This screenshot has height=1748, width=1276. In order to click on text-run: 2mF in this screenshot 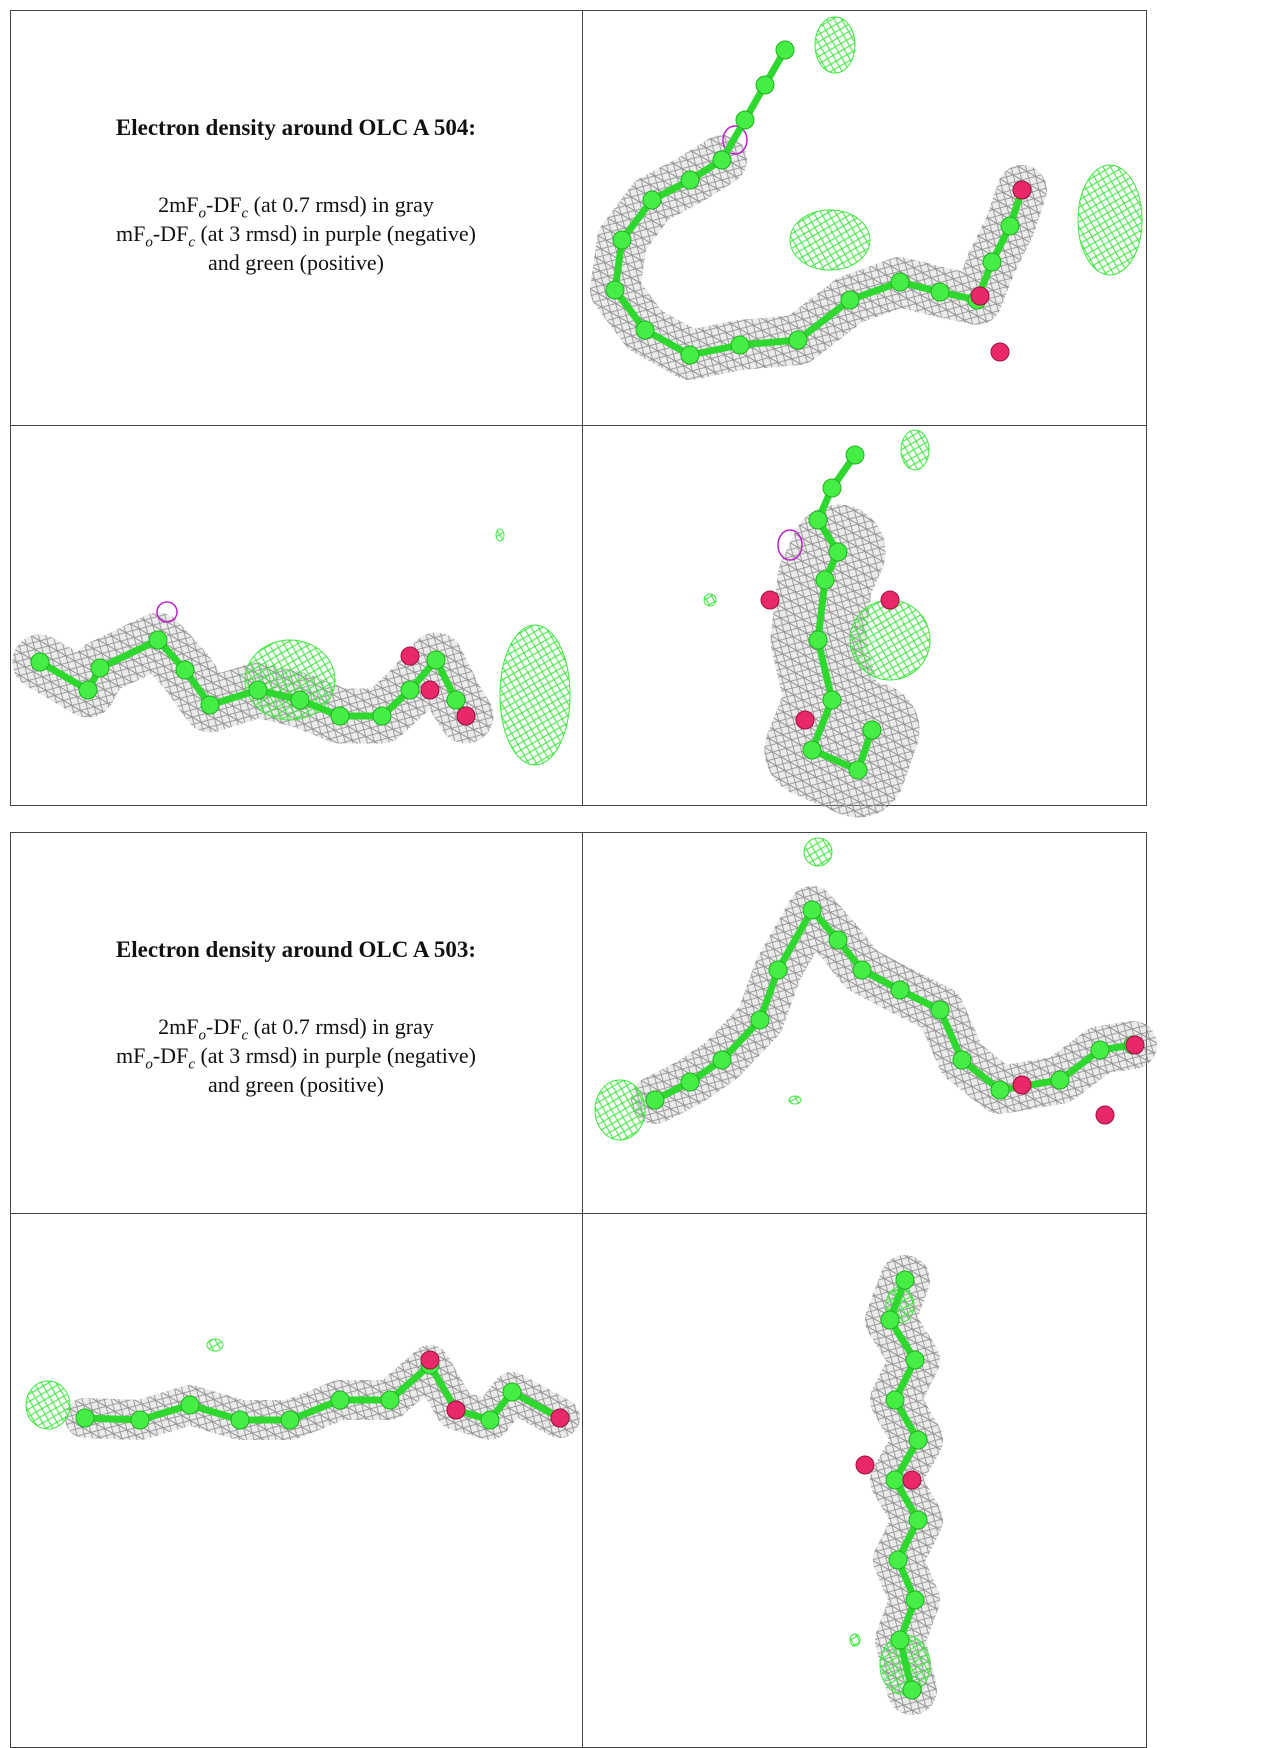, I will do `click(178, 204)`.